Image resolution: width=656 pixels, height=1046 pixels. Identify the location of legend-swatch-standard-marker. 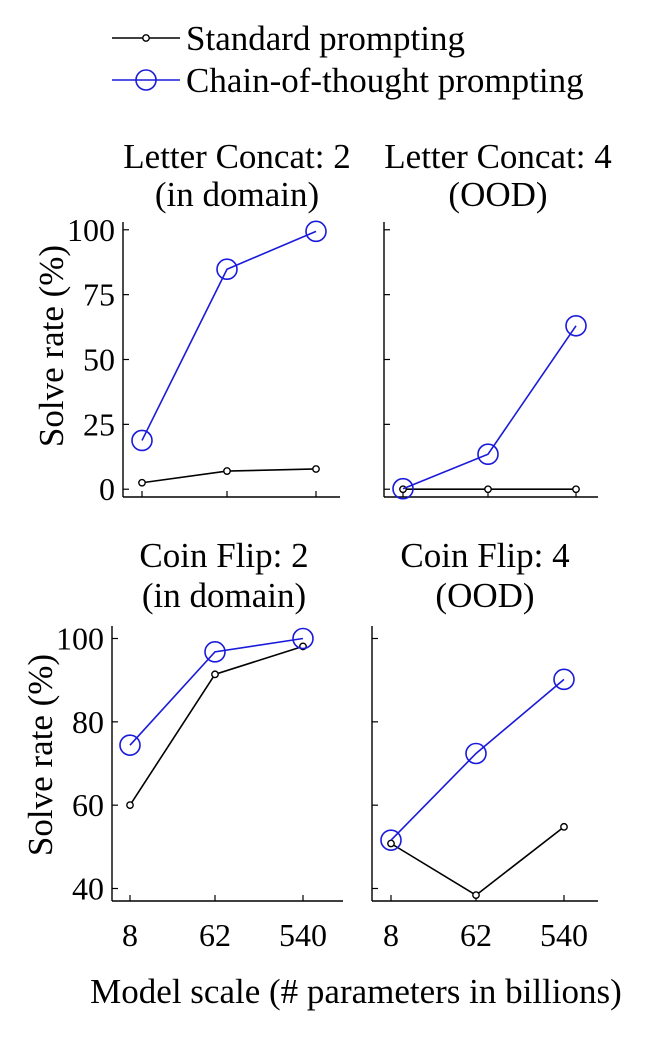
(146, 38).